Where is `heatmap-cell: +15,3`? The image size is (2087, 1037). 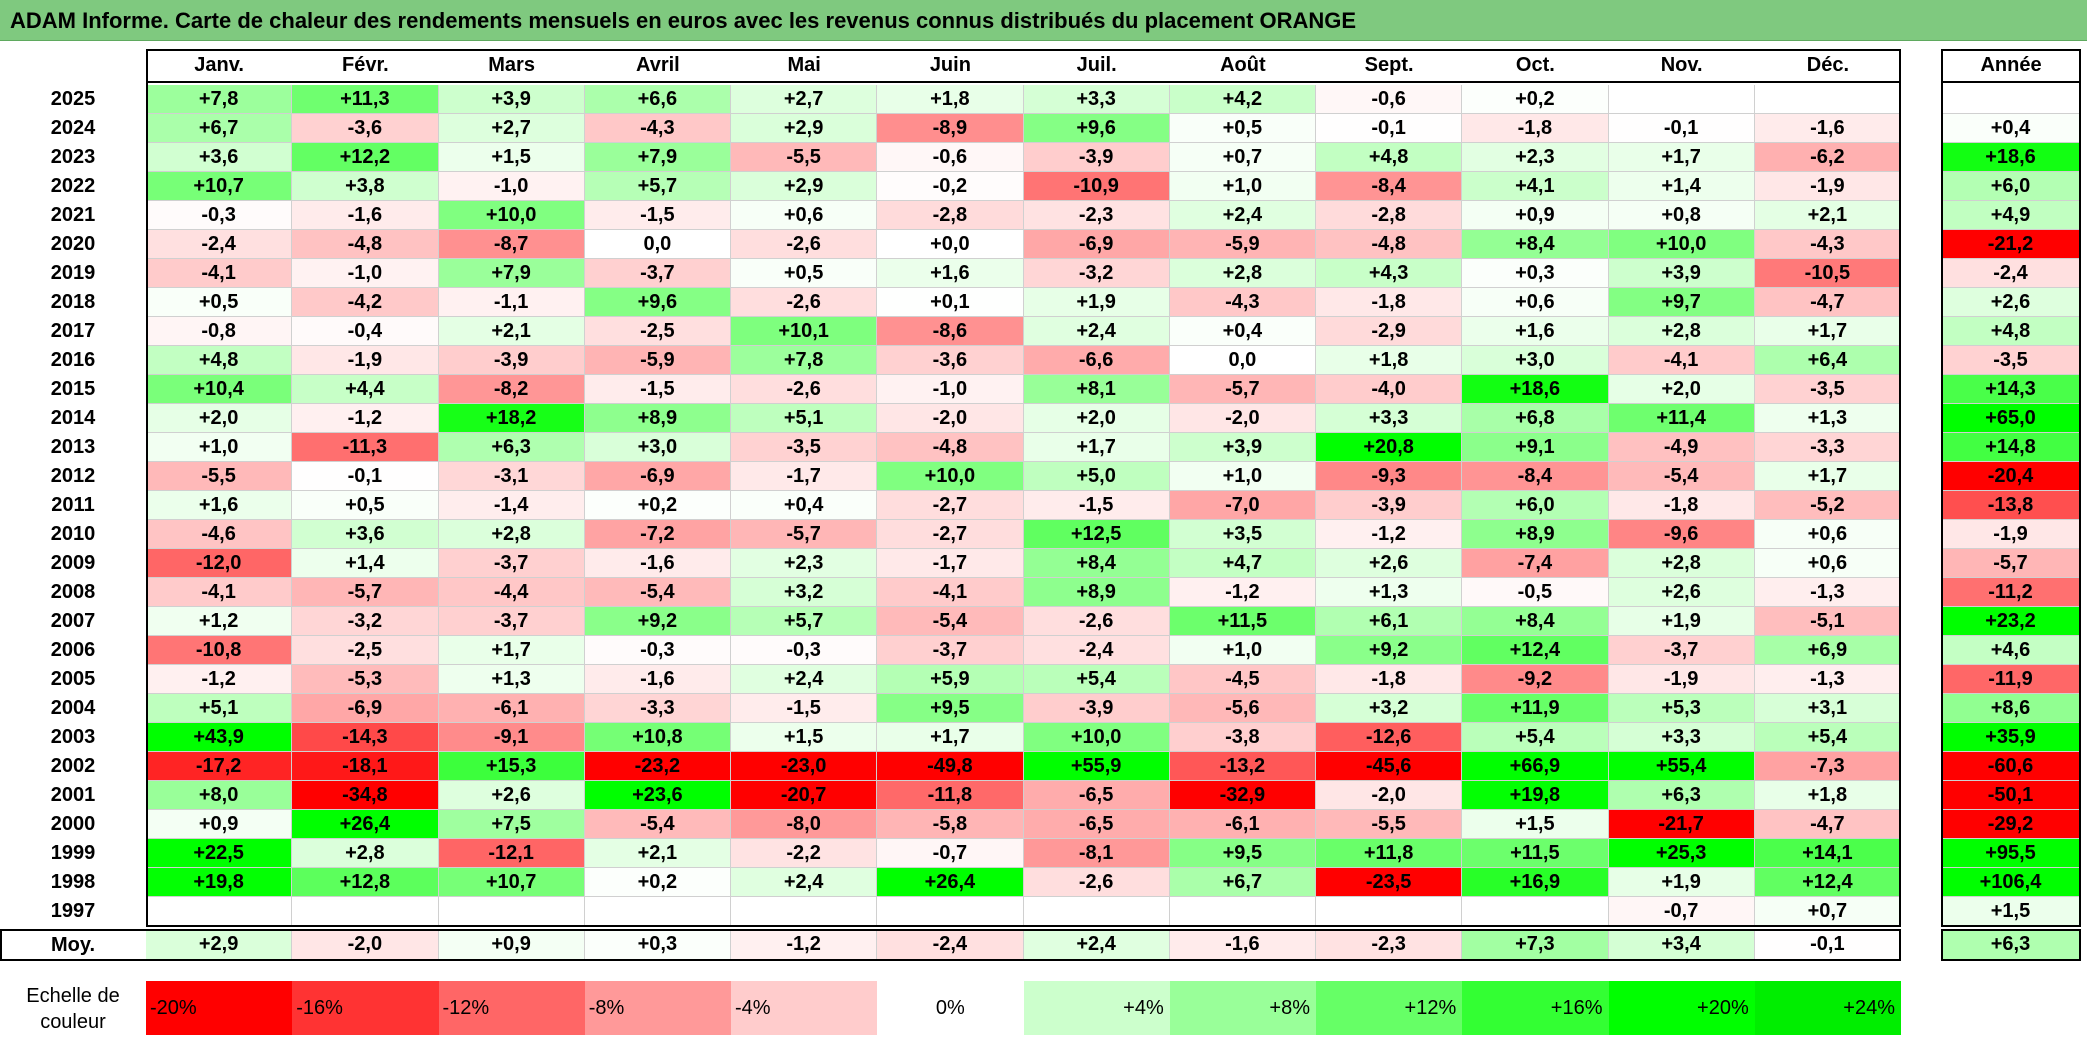 heatmap-cell: +15,3 is located at coordinates (511, 766).